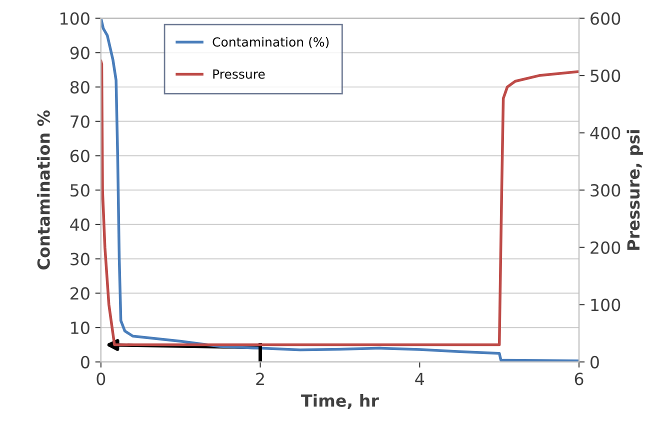  What do you see at coordinates (80, 121) in the screenshot?
I see `y-tick-label: 70` at bounding box center [80, 121].